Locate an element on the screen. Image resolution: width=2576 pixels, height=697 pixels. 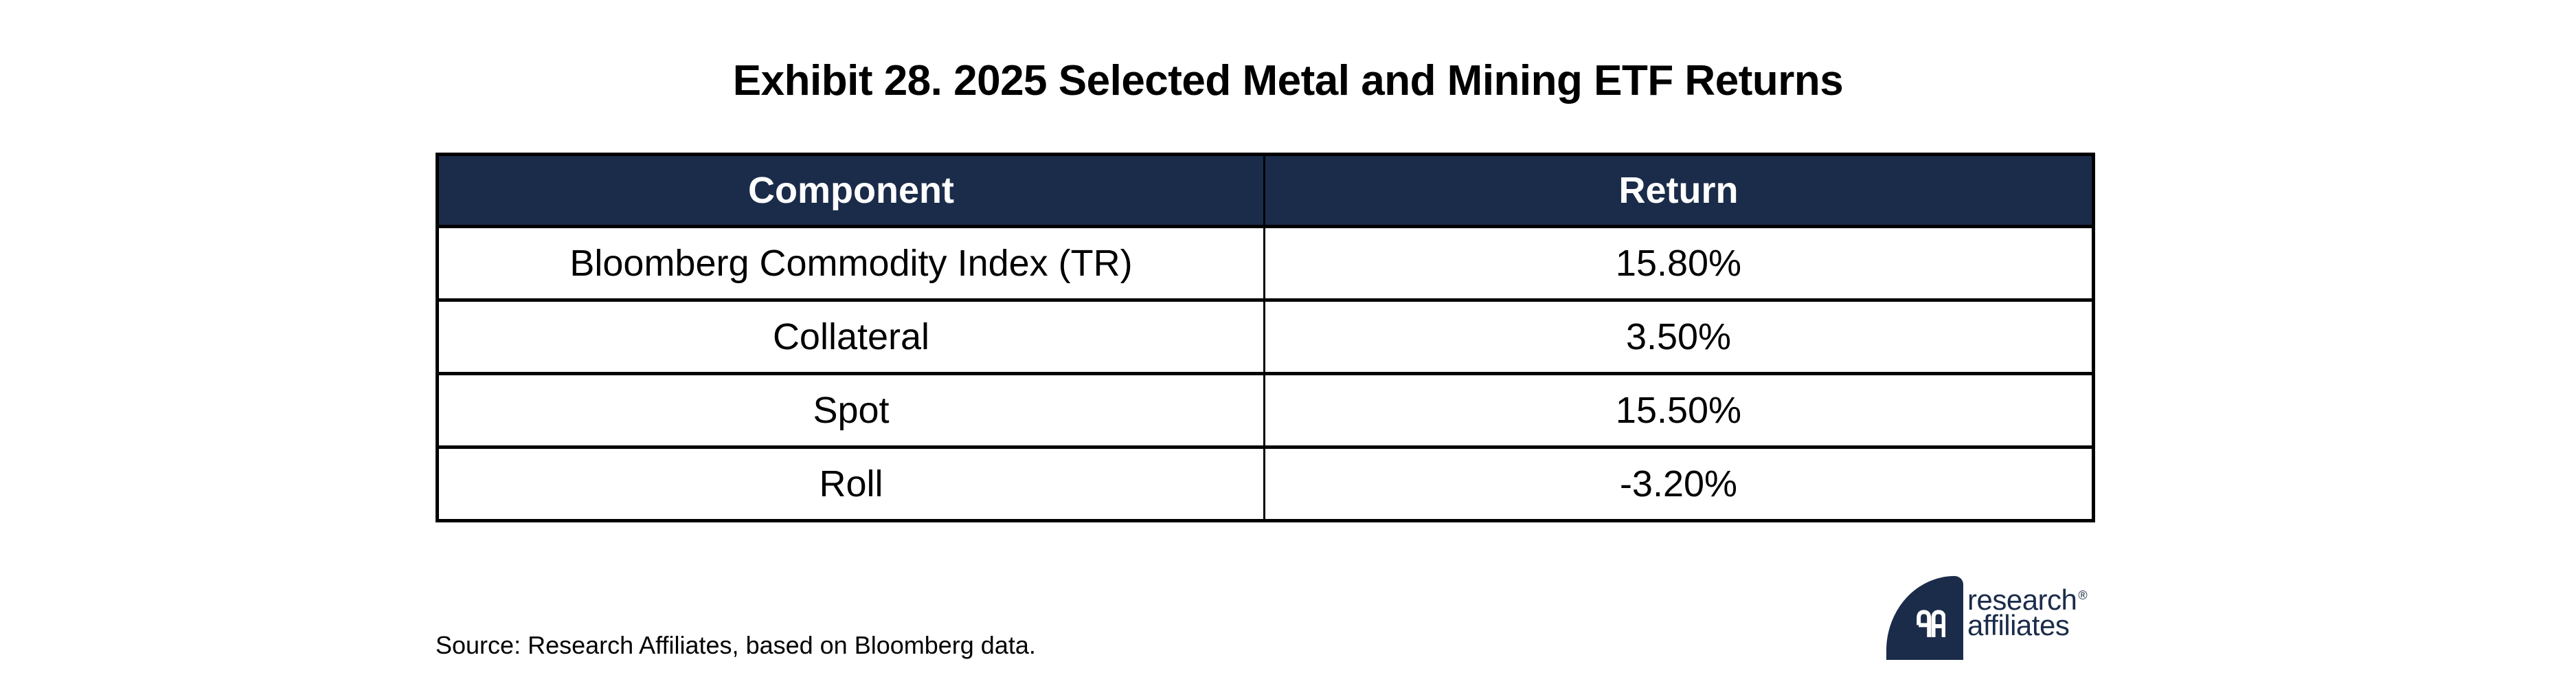
cell-component: Roll is located at coordinates (851, 484).